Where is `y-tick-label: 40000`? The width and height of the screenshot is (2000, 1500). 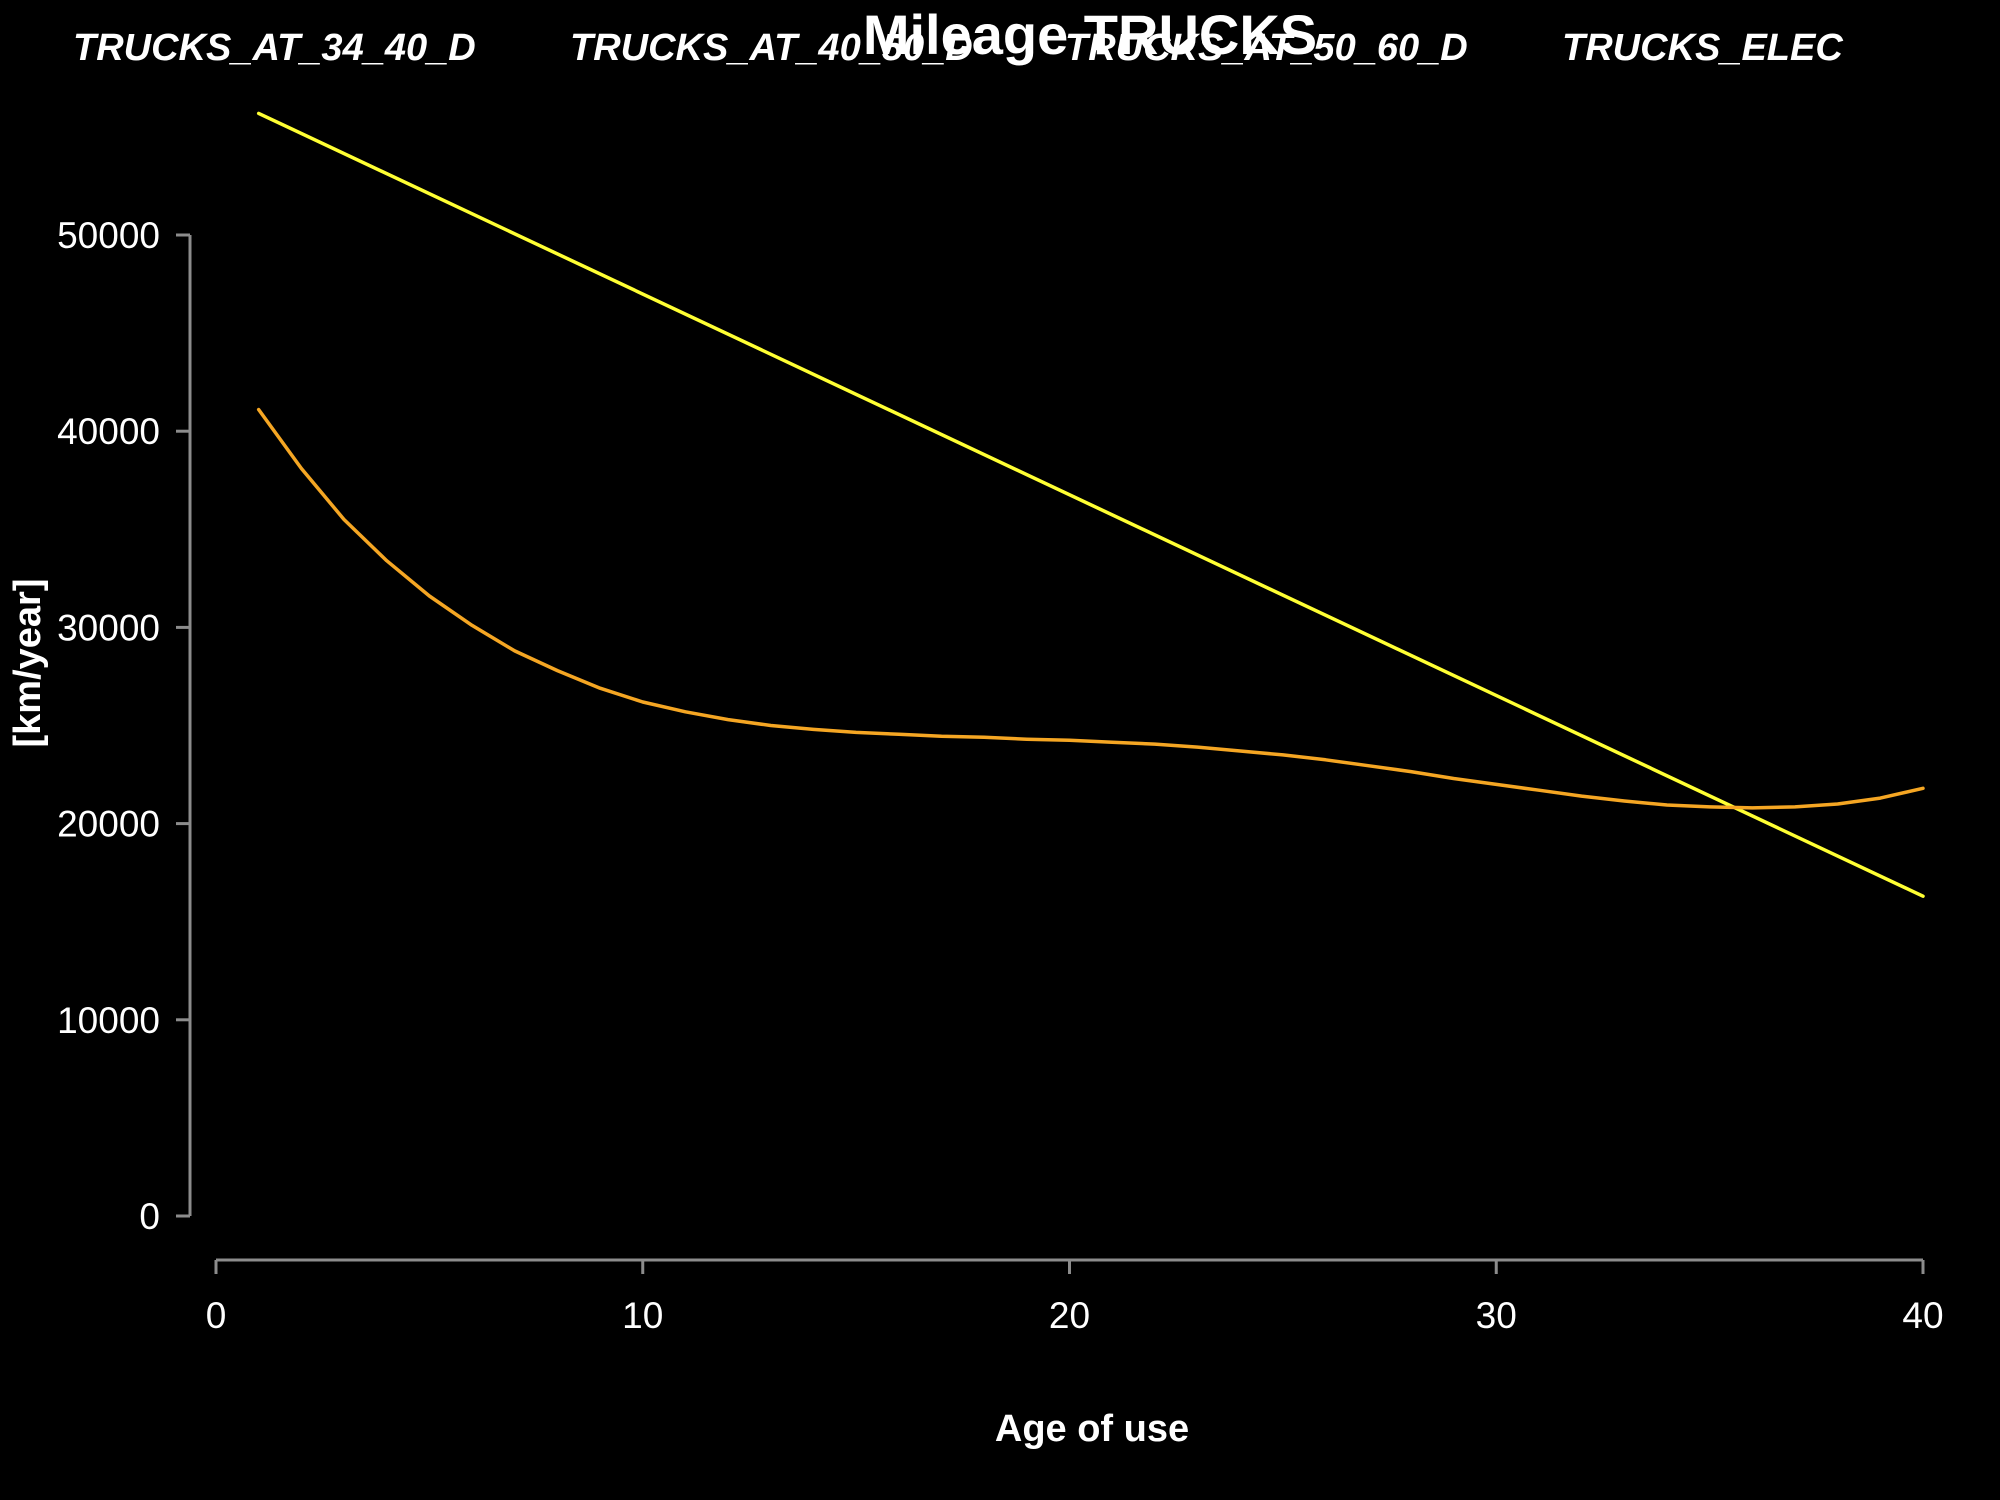
y-tick-label: 40000 is located at coordinates (108, 431).